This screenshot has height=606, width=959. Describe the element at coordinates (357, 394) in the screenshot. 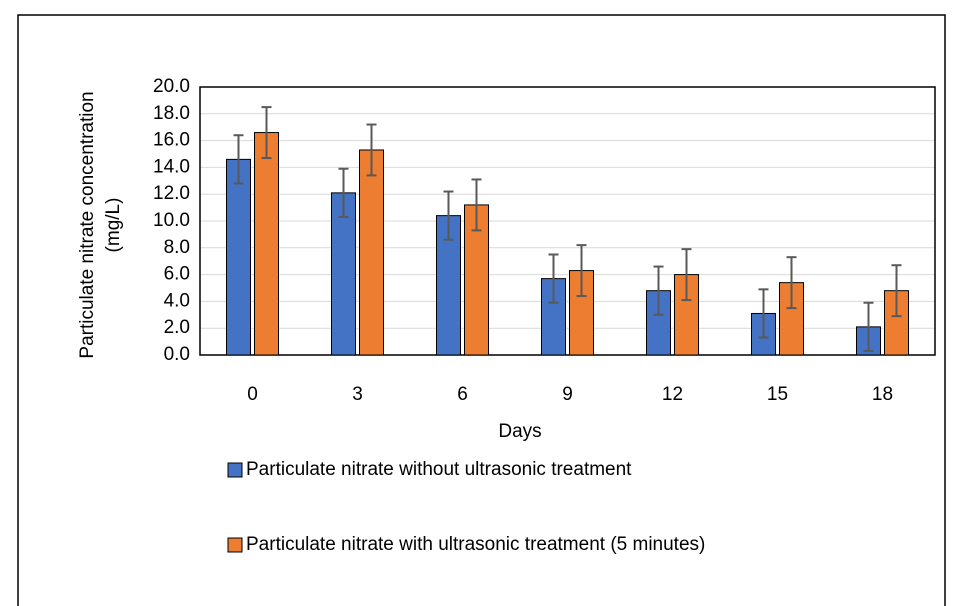

I see `x-tick-label: 3` at that location.